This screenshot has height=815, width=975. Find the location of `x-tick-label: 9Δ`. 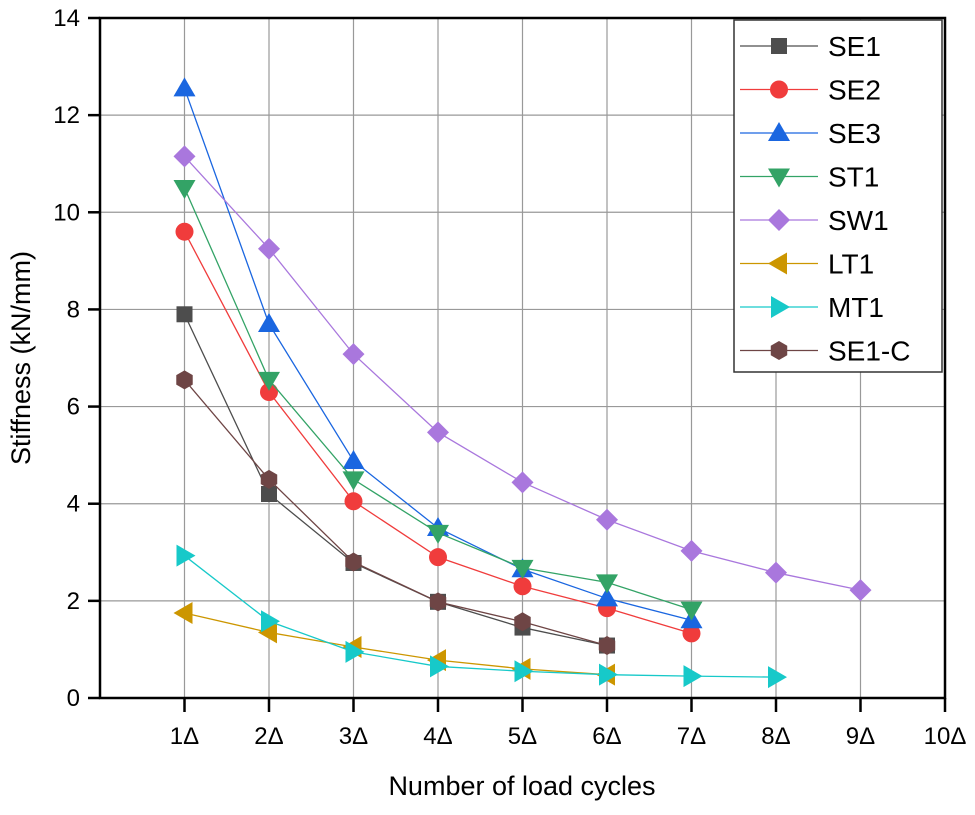

x-tick-label: 9Δ is located at coordinates (860, 736).